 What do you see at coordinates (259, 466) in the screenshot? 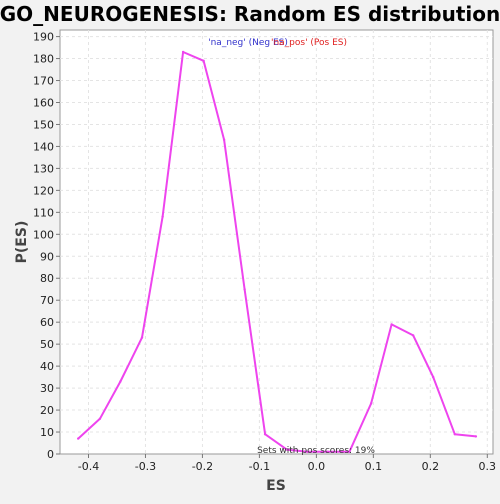
I see `x-tick-label: -0.1` at bounding box center [259, 466].